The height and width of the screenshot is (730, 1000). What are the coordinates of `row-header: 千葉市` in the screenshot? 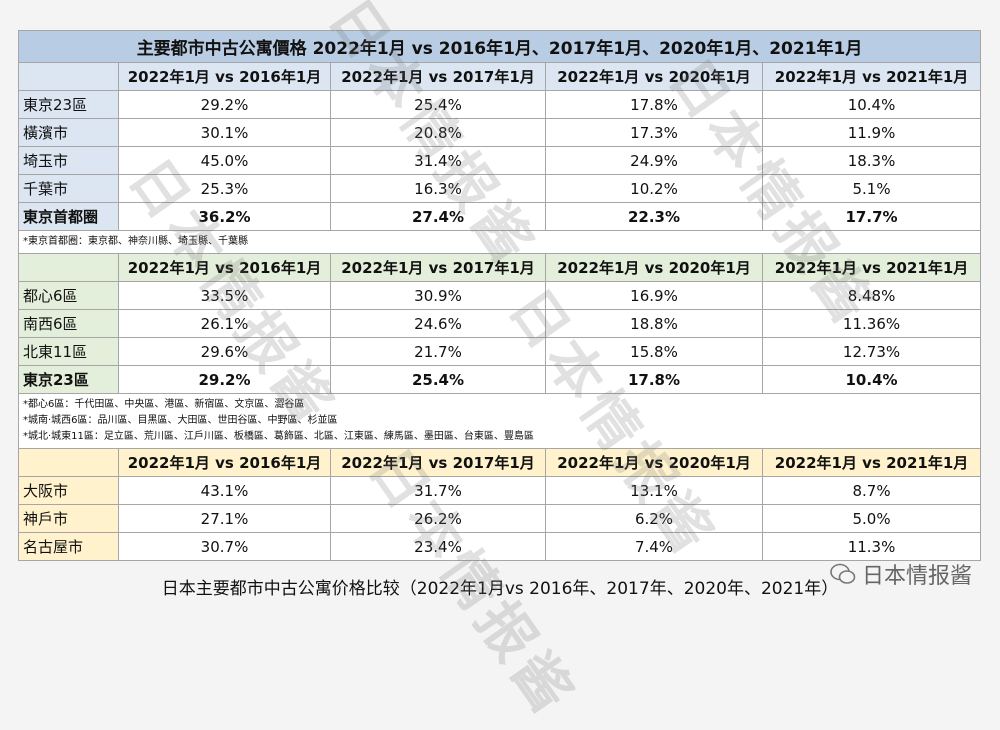 It's located at (68, 188).